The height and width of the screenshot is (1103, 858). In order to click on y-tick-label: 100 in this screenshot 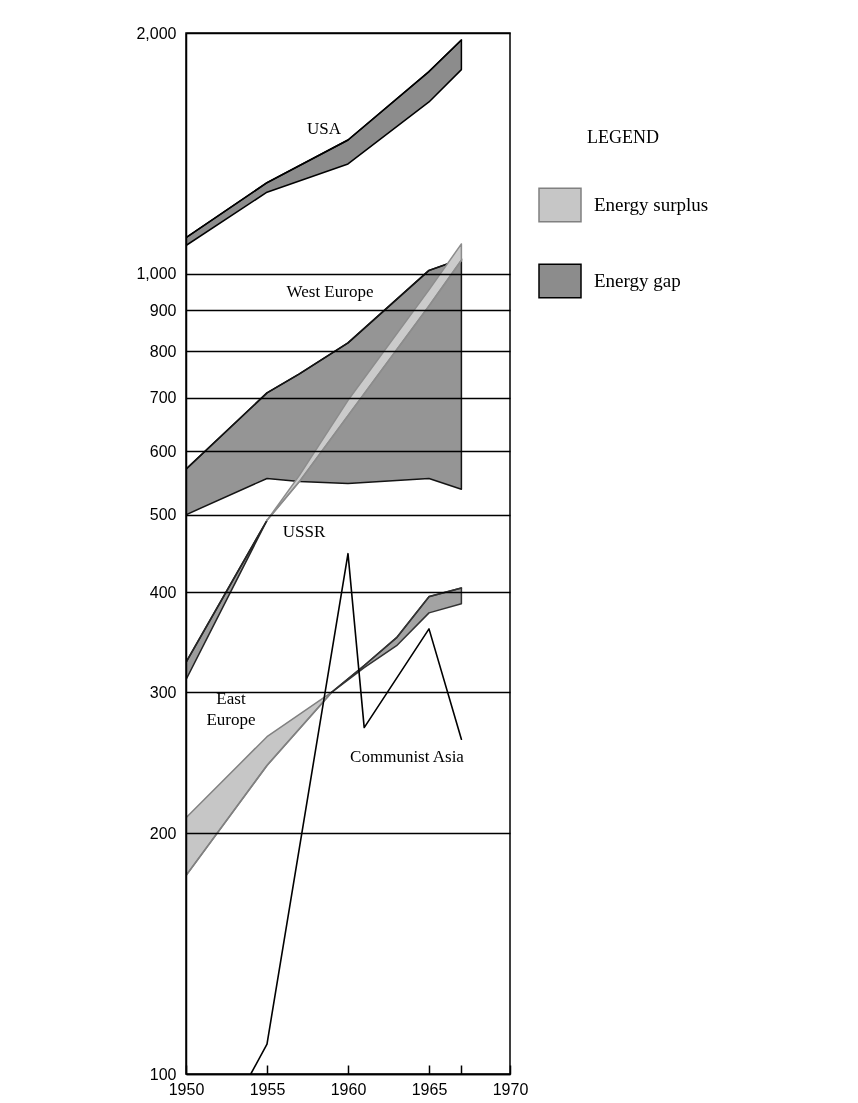, I will do `click(163, 1074)`.